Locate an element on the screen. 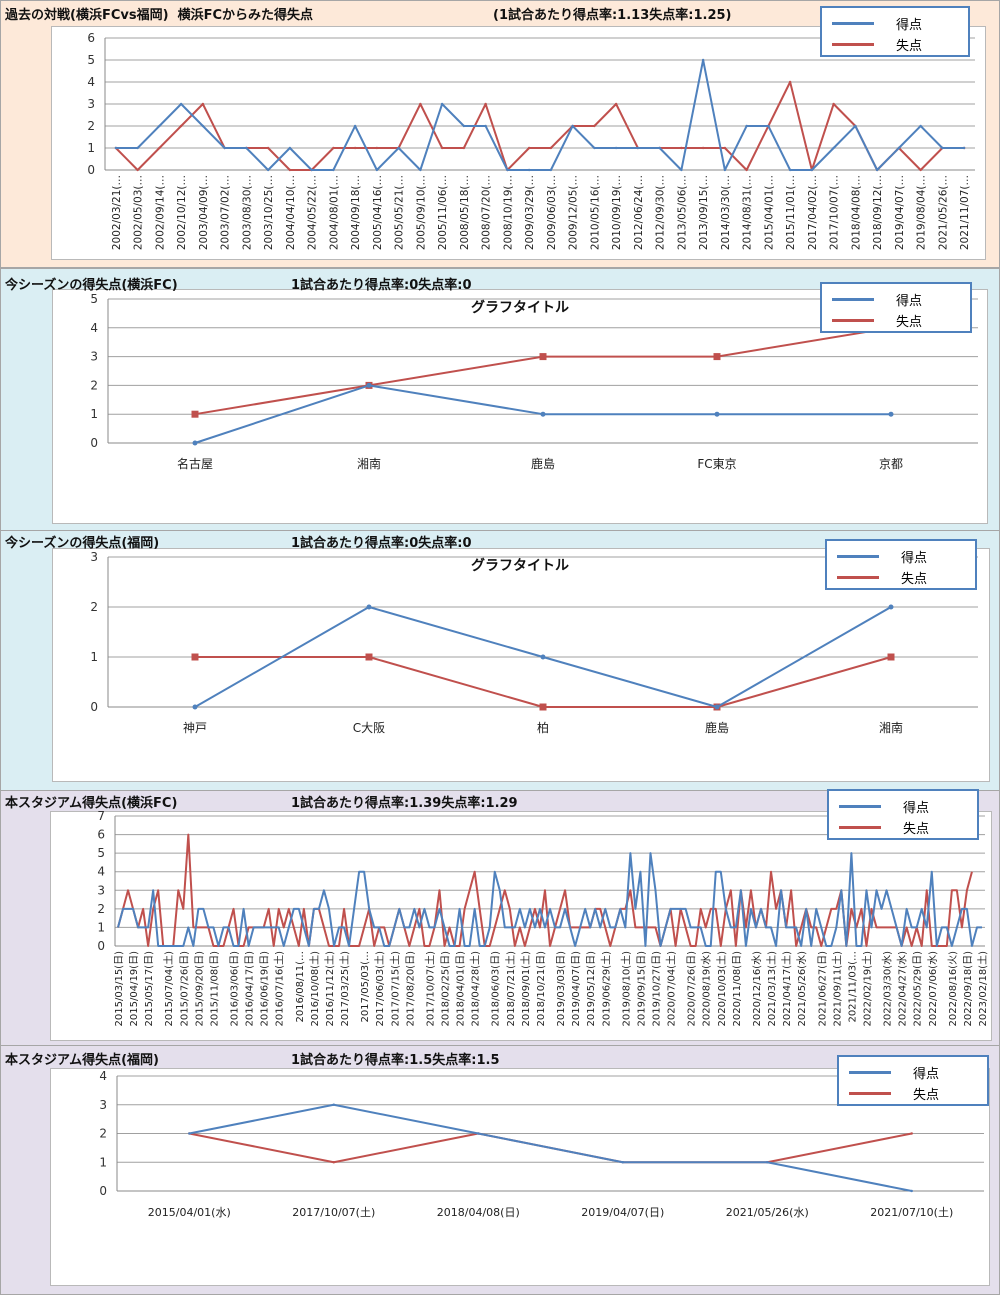 Image resolution: width=1000 pixels, height=1295 pixels. panel-rate: 1試合あたり得点率:1.5失点率:1.5 is located at coordinates (395, 1060).